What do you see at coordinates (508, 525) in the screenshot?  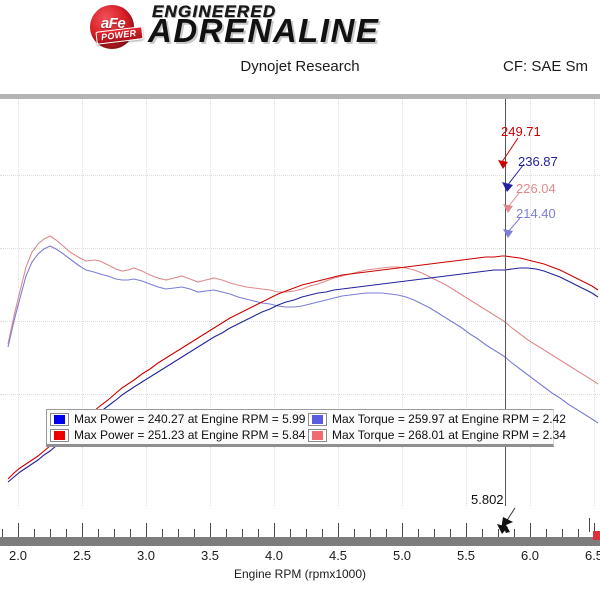 I see `axis-slider-thumb-icon` at bounding box center [508, 525].